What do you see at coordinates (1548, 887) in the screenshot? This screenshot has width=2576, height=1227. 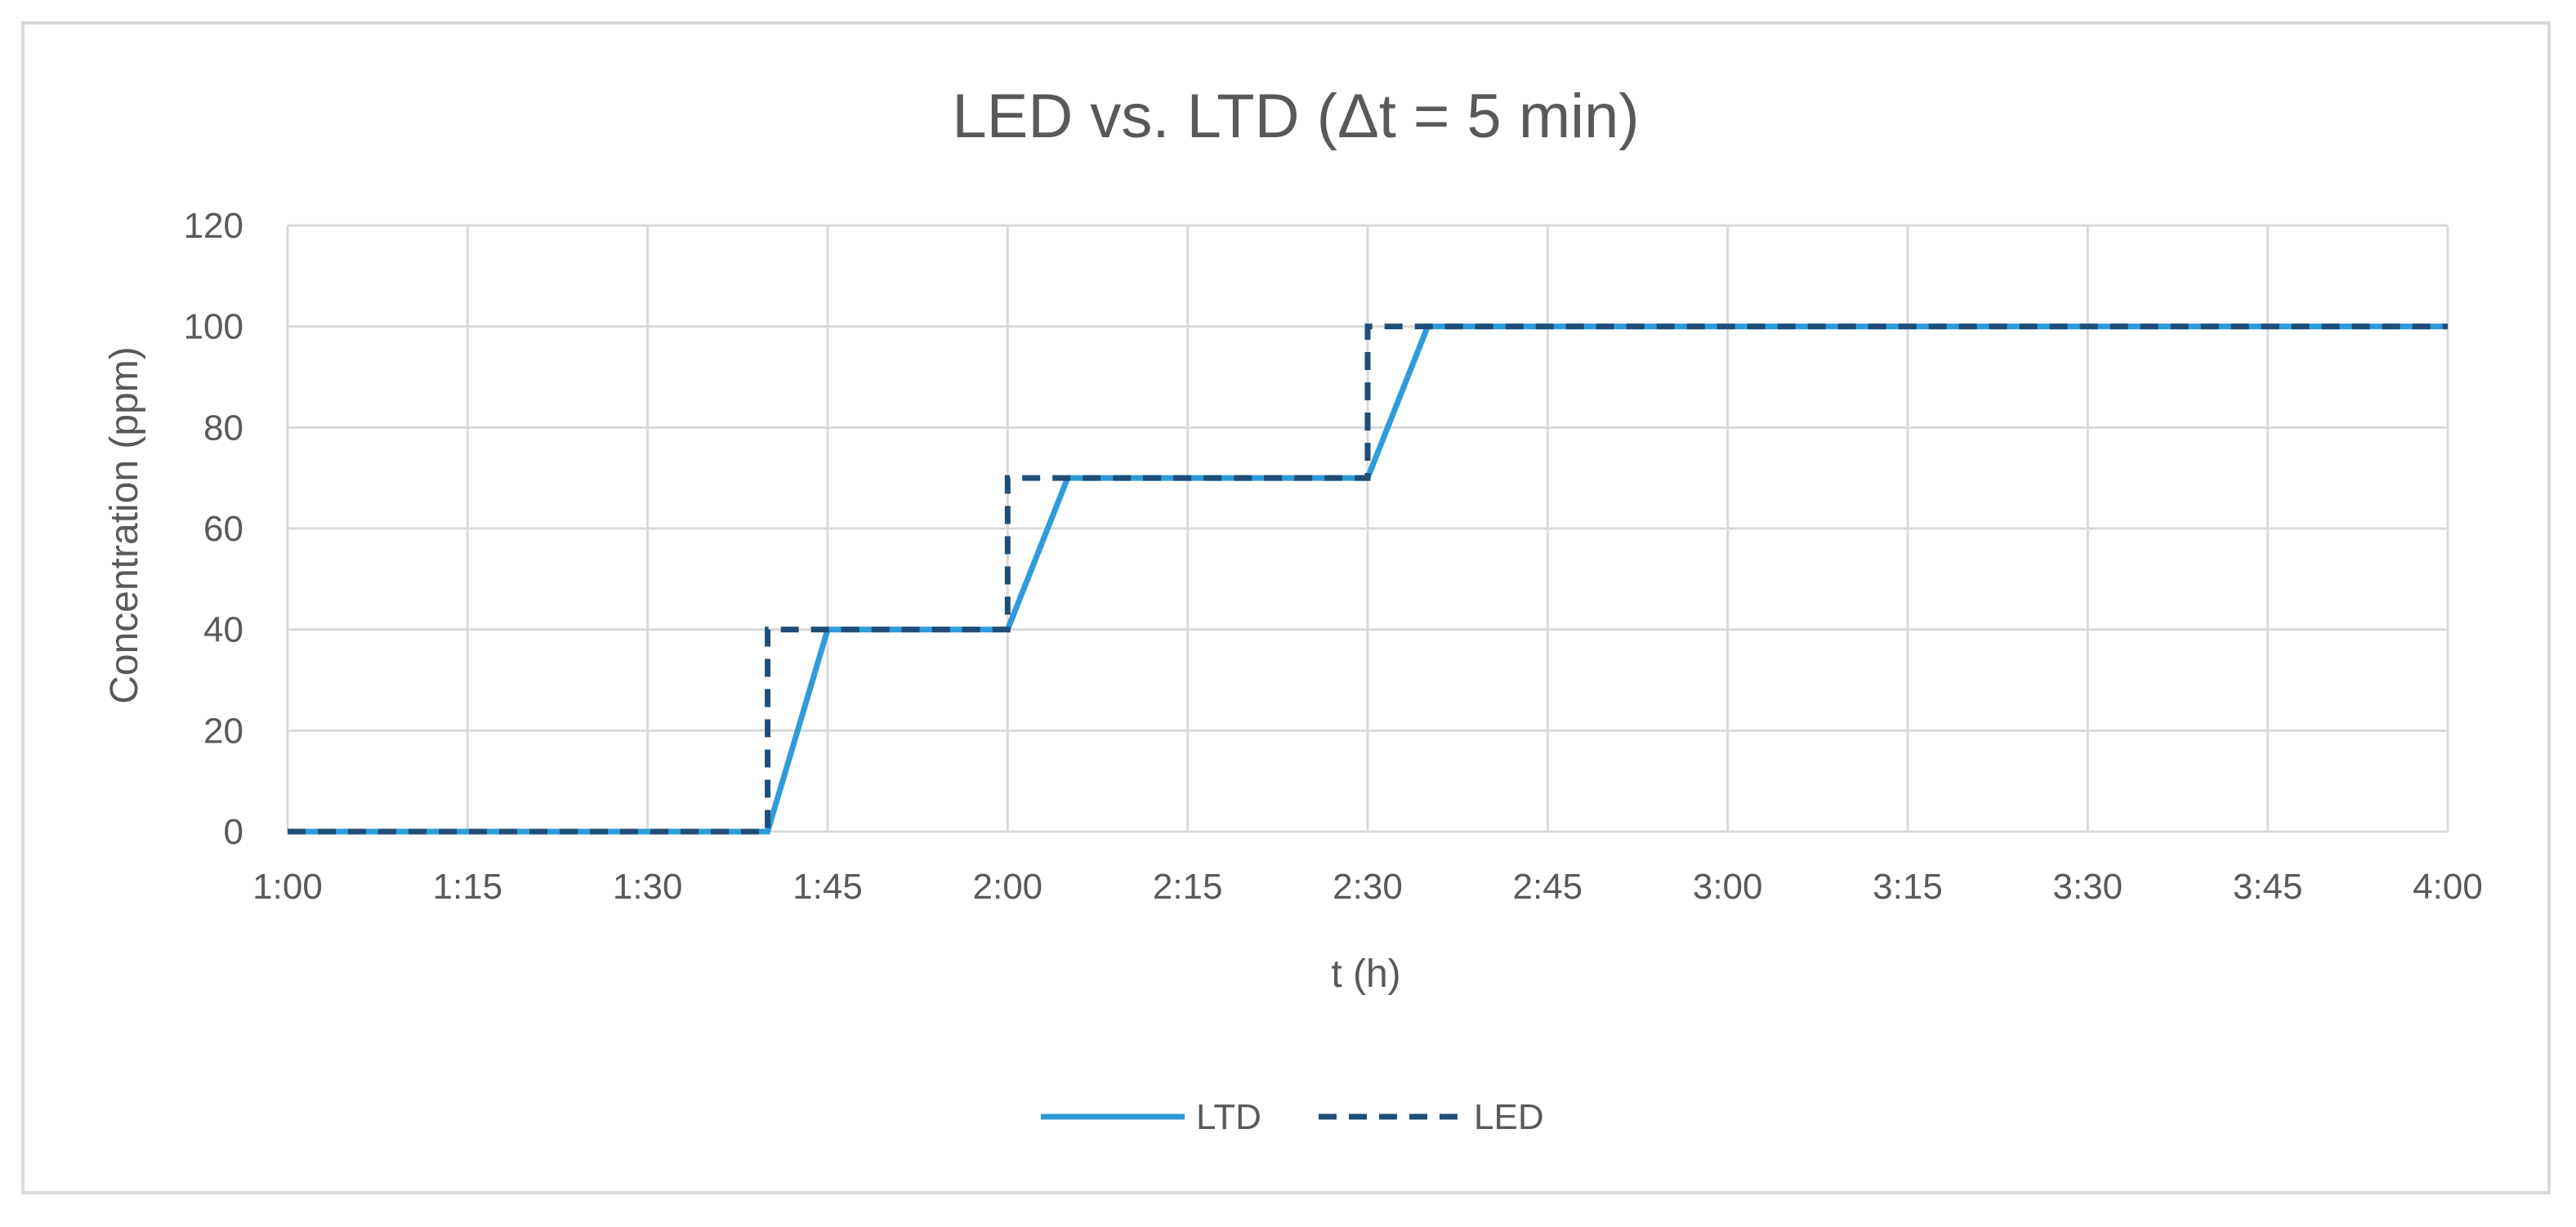 I see `x-tick-label: 2:45` at bounding box center [1548, 887].